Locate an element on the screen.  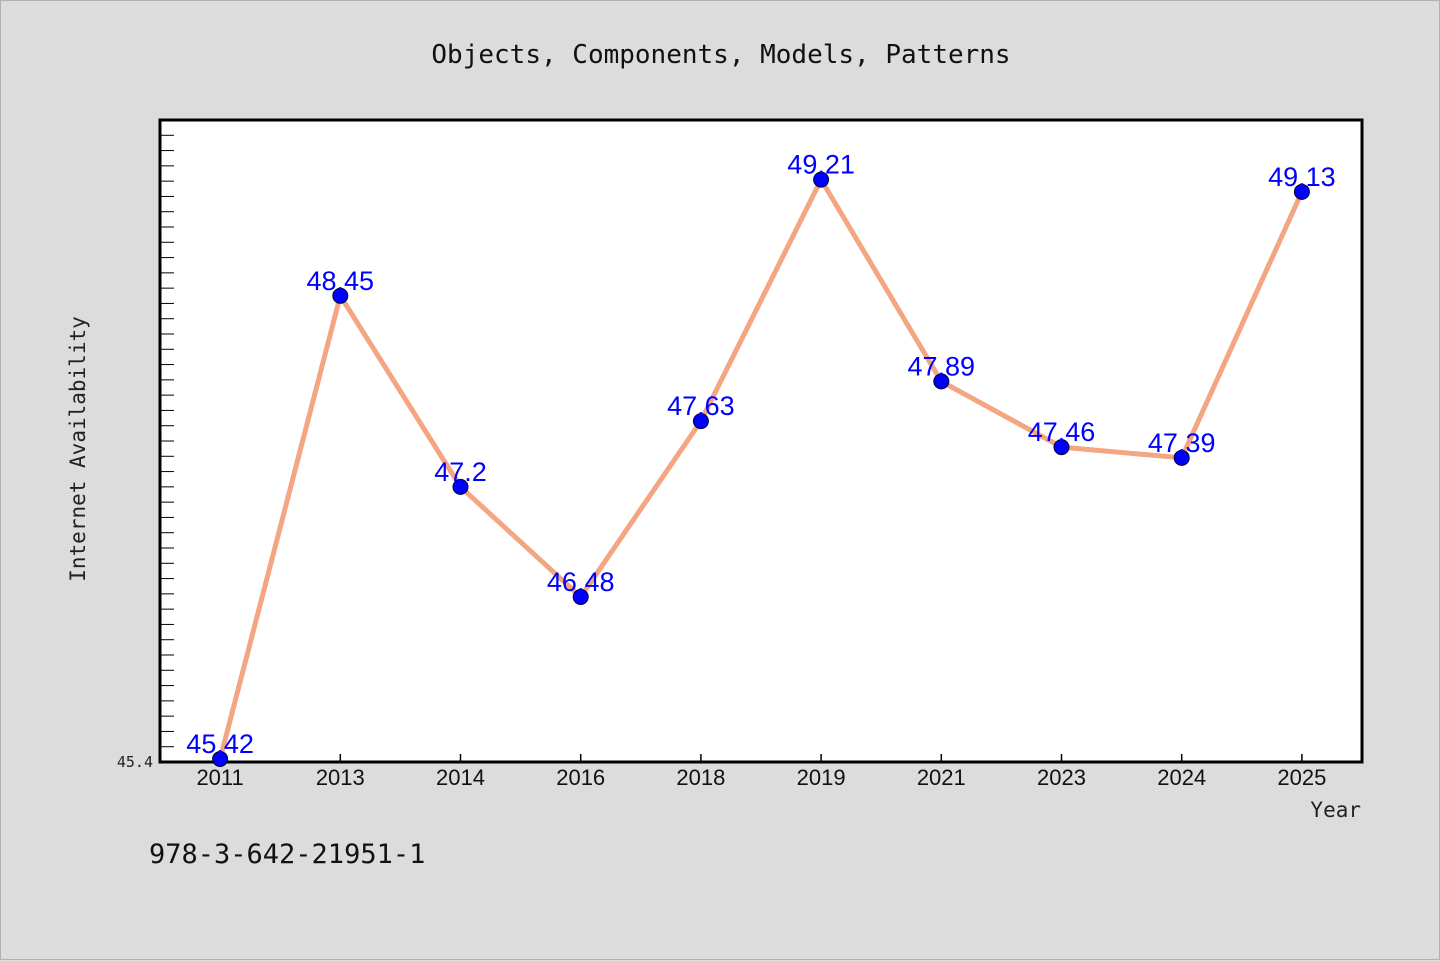
x-tick-label: 2021 is located at coordinates (941, 777).